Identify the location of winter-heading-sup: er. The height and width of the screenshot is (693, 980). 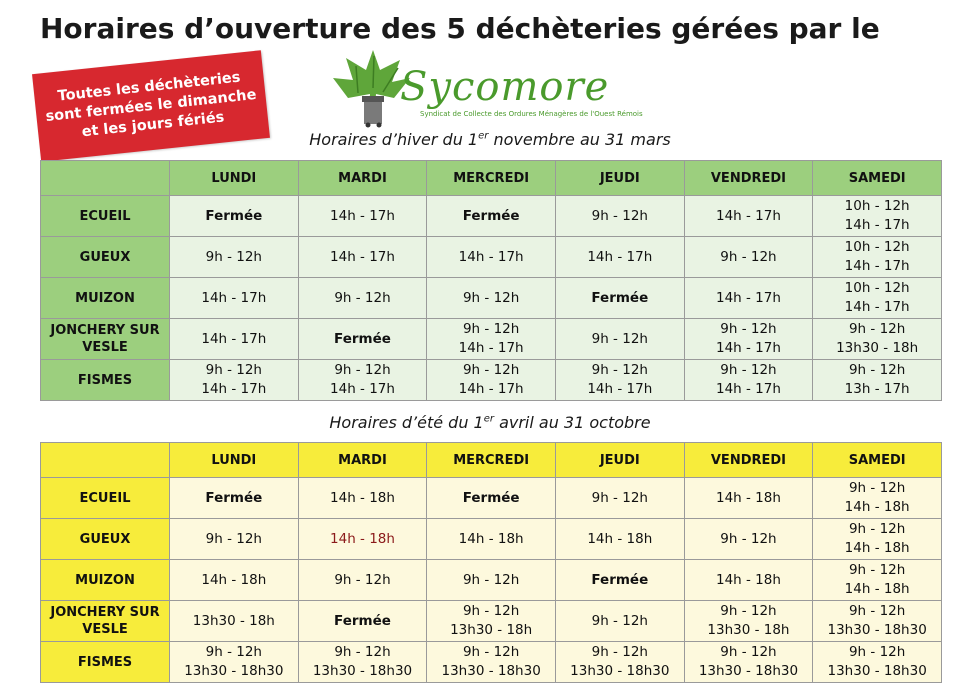
(483, 136).